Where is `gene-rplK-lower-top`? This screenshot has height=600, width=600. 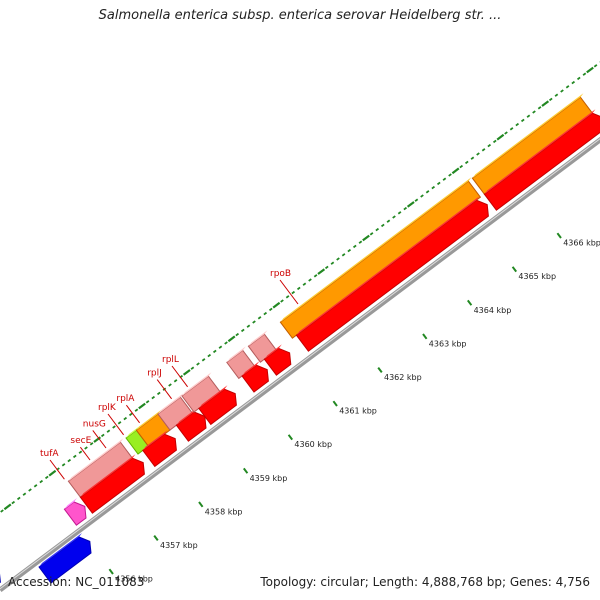
gene-rplK-lower-top is located at coordinates (186, 417).